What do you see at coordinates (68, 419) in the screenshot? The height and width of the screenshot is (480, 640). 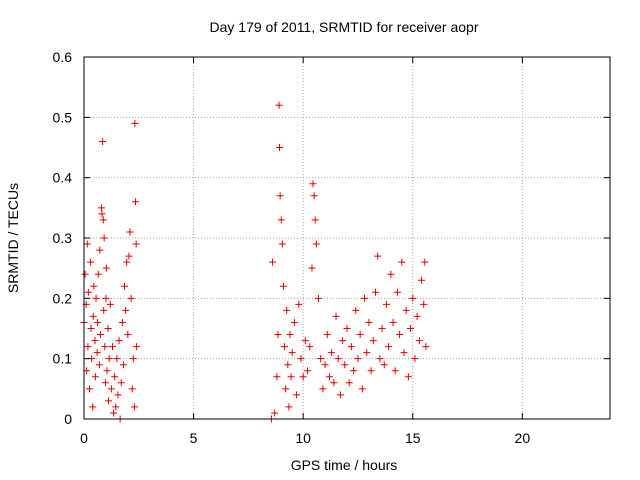 I see `y-tick-label: 0` at bounding box center [68, 419].